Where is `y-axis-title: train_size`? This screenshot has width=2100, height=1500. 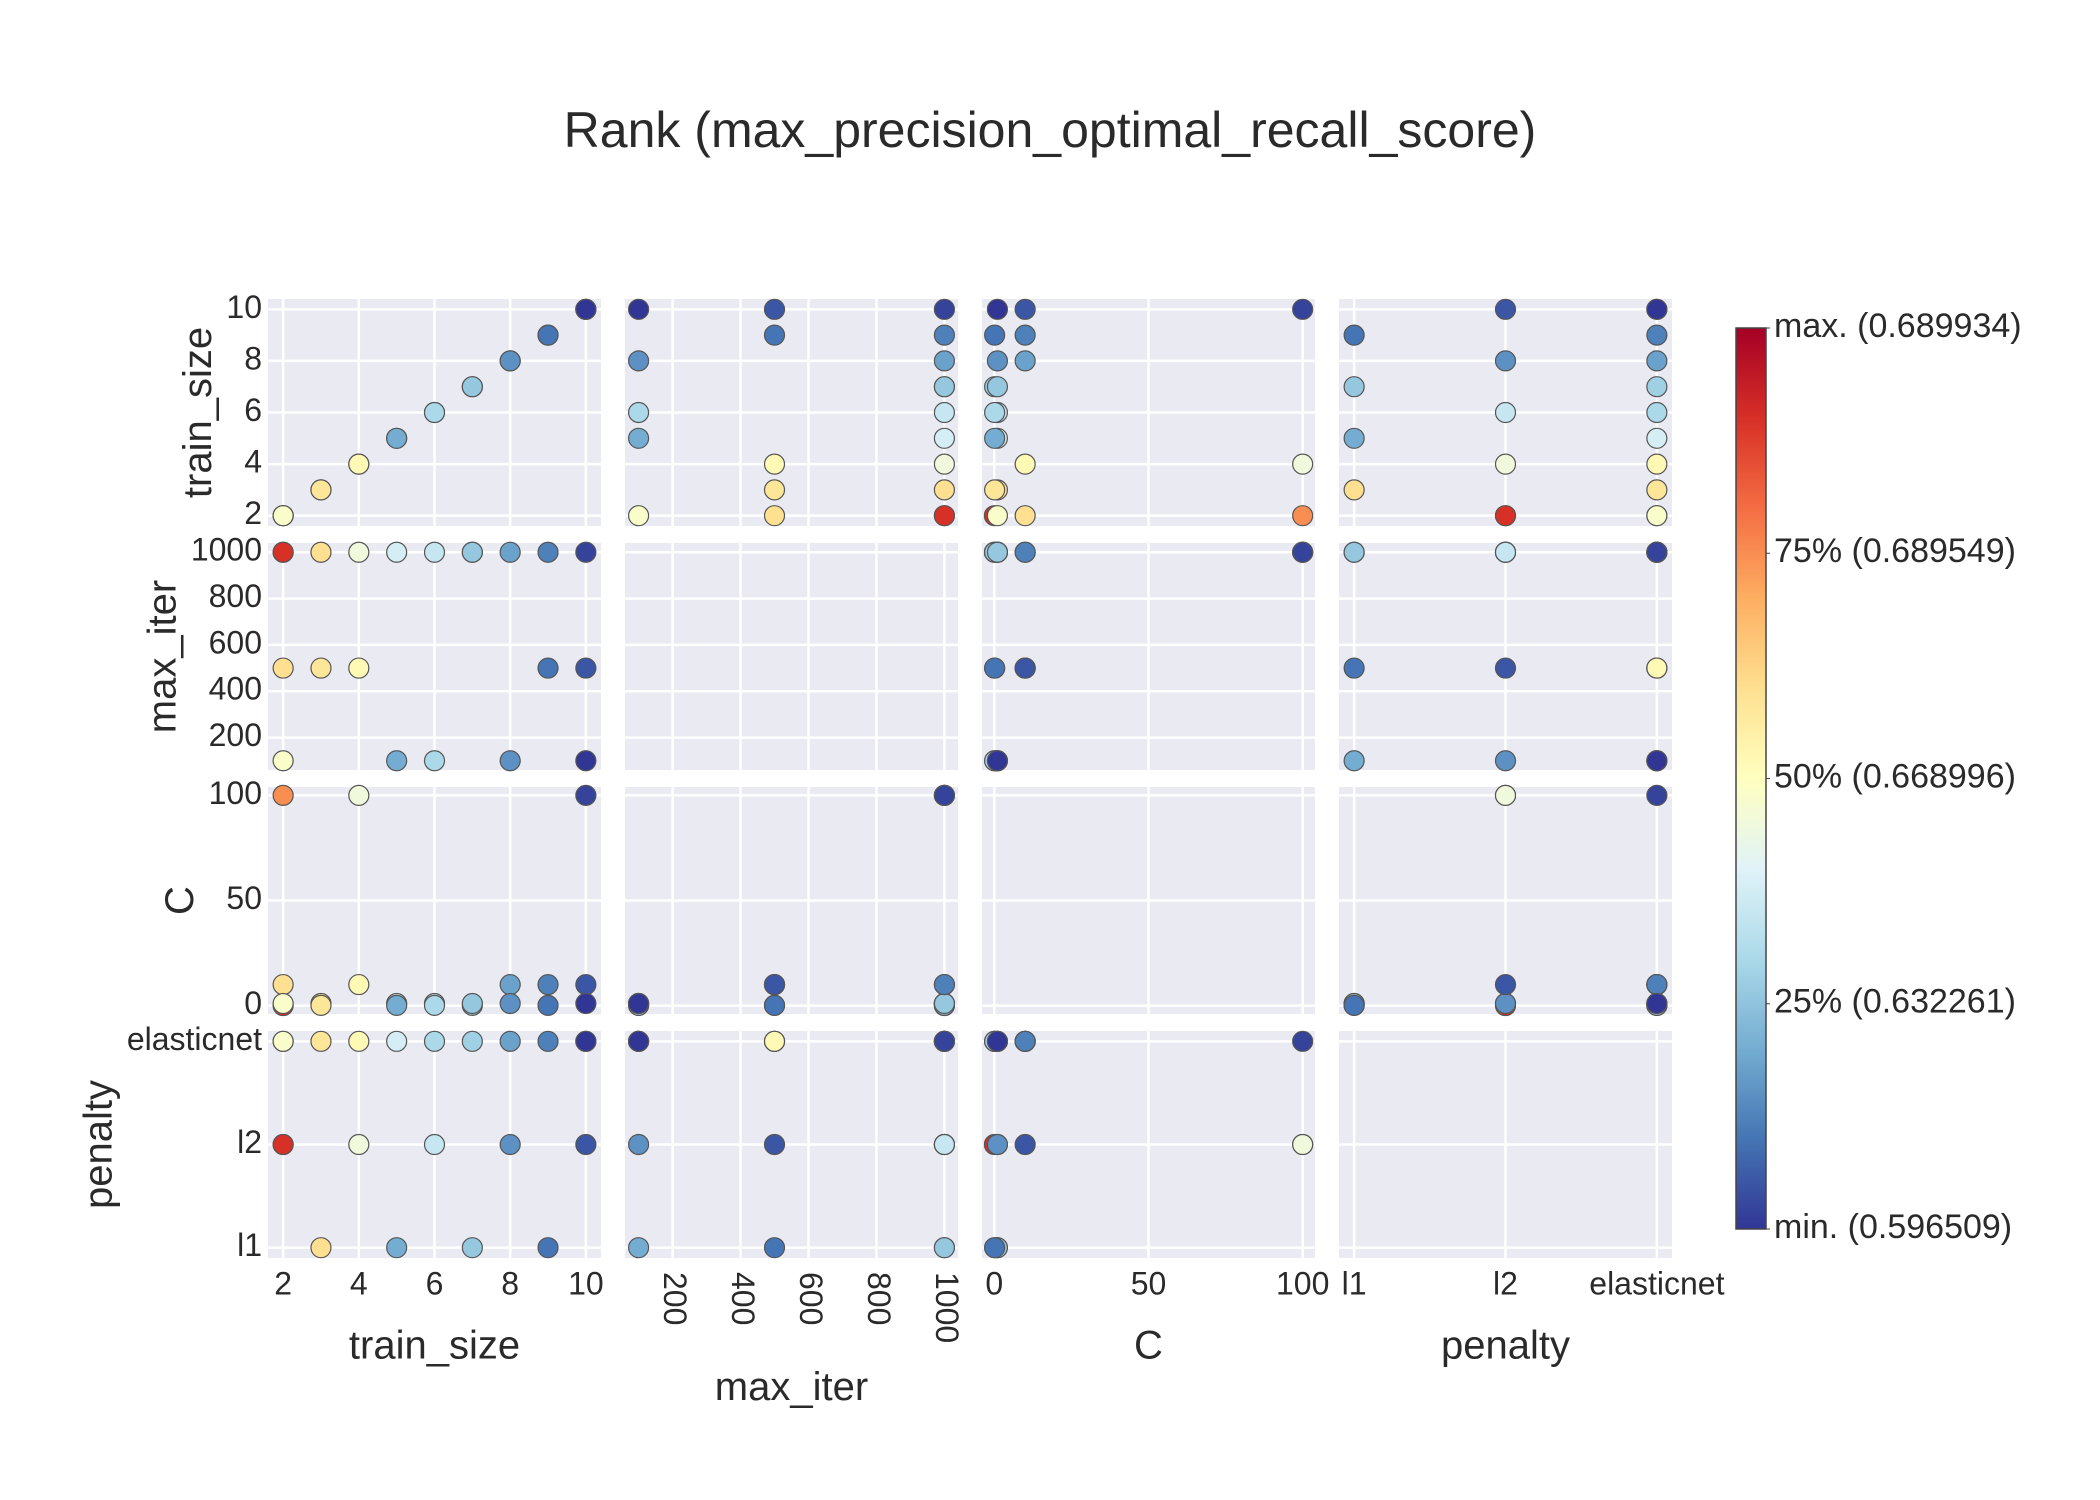 y-axis-title: train_size is located at coordinates (198, 412).